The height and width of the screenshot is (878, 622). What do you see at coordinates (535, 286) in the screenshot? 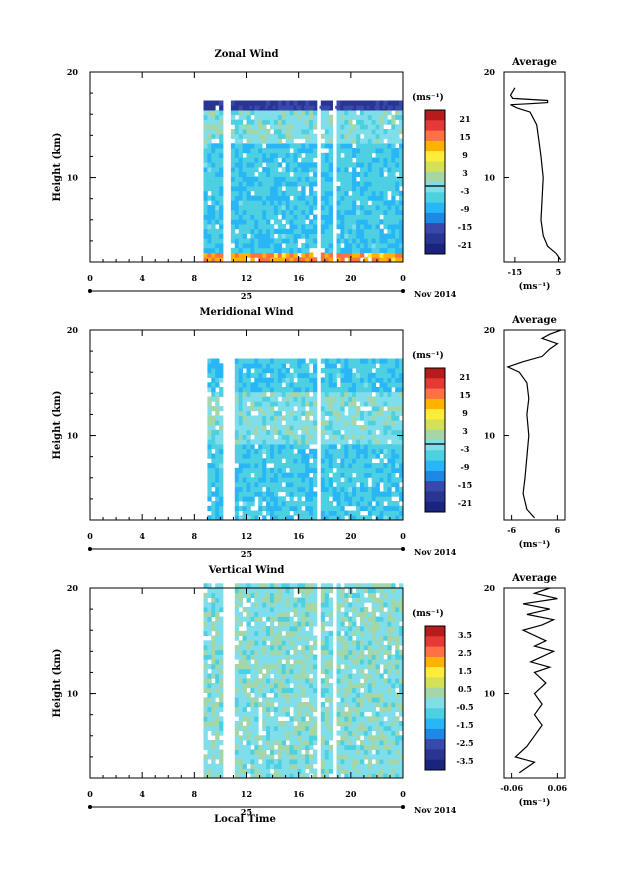
I see `average-unit-label: (ms⁻¹)` at bounding box center [535, 286].